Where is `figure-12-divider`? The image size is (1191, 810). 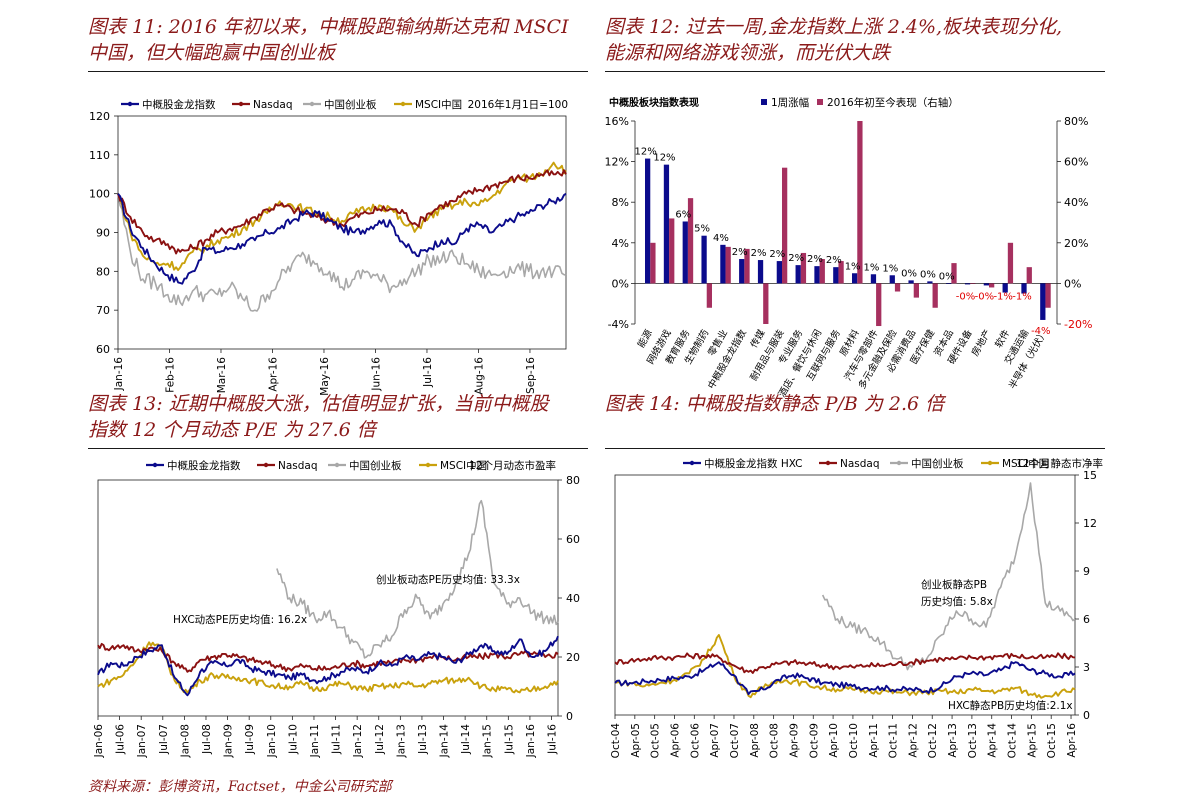 figure-12-divider is located at coordinates (855, 71).